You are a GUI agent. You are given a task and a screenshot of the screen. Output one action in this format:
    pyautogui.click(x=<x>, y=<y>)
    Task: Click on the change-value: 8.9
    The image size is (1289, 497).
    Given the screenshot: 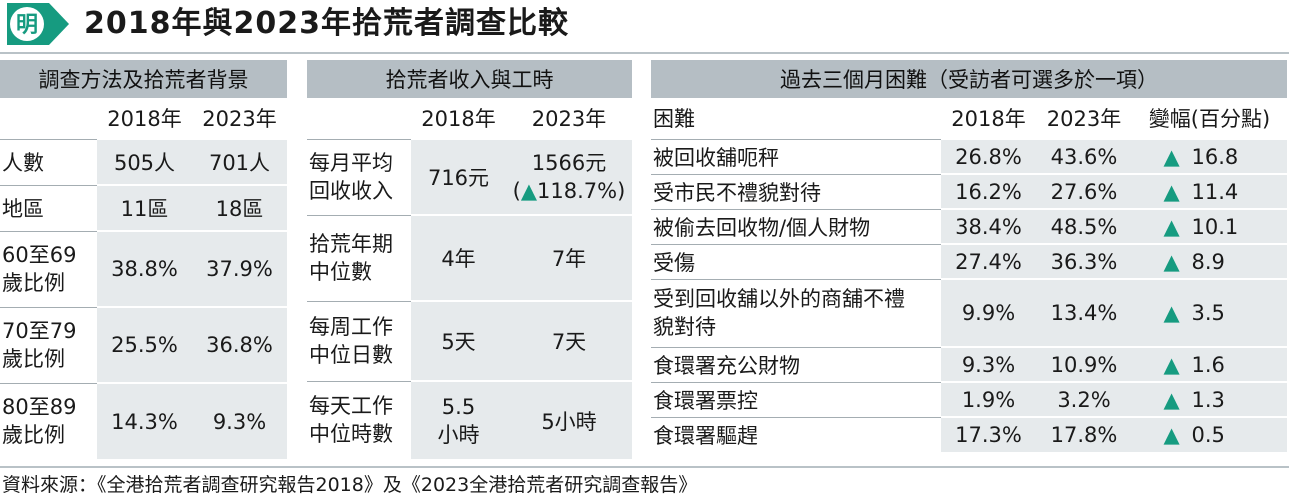 What is the action you would take?
    pyautogui.click(x=1208, y=261)
    